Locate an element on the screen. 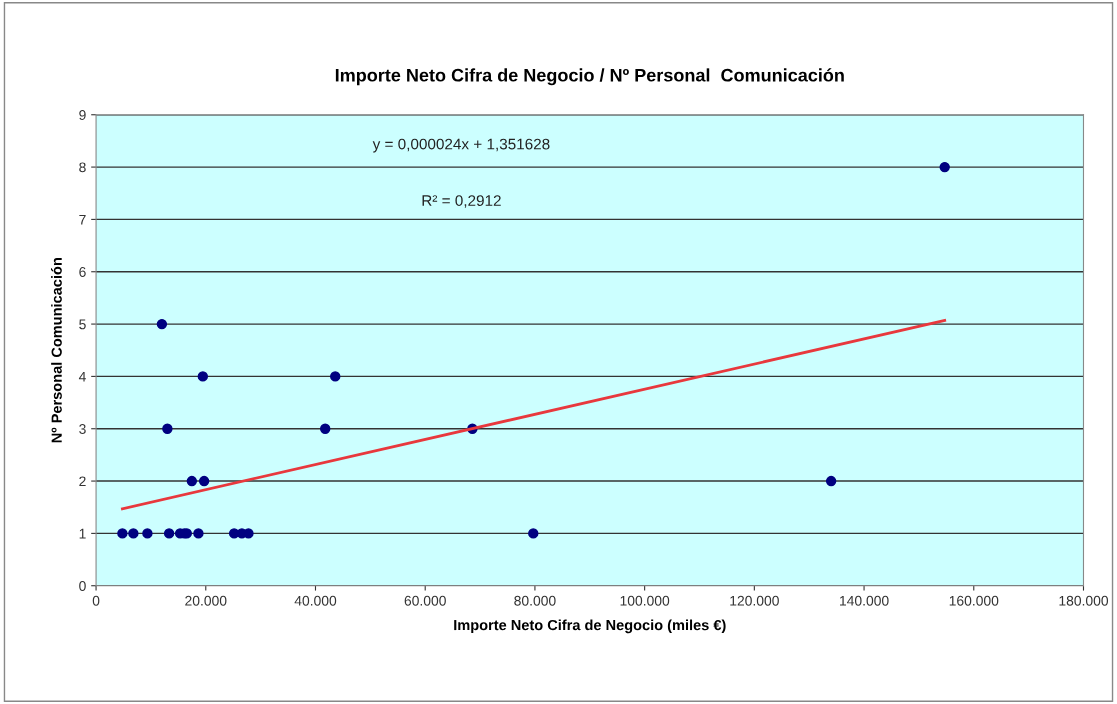 The height and width of the screenshot is (704, 1117). y-tick-label: 5 is located at coordinates (82, 324).